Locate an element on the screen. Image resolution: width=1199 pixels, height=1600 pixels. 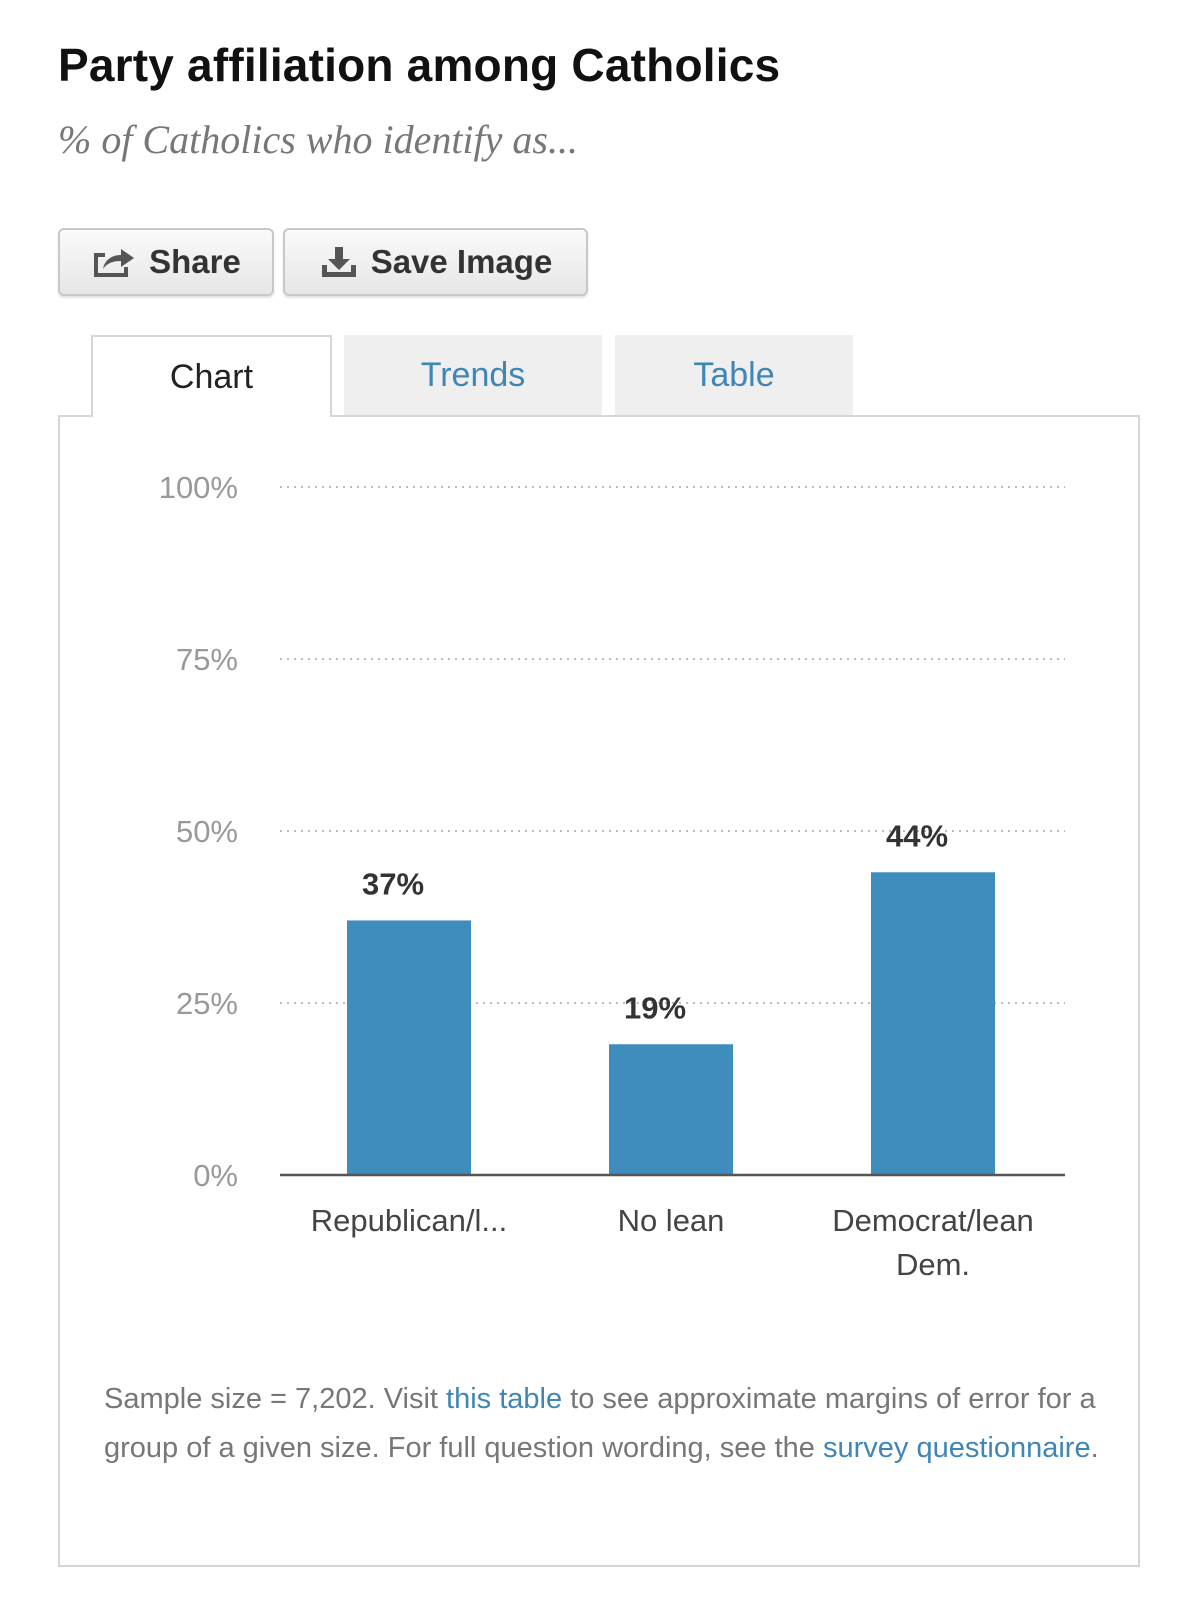
x-category-label: Dem. is located at coordinates (933, 1264).